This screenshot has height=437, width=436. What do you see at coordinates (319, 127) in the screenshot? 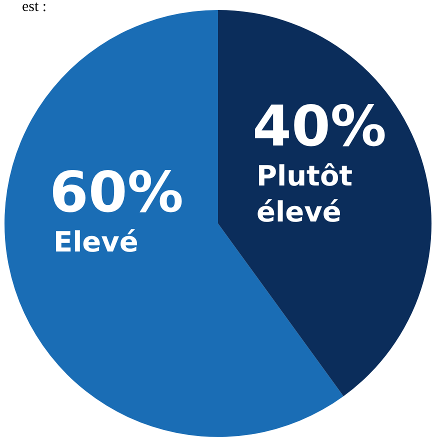
I see `data-label: 40%` at bounding box center [319, 127].